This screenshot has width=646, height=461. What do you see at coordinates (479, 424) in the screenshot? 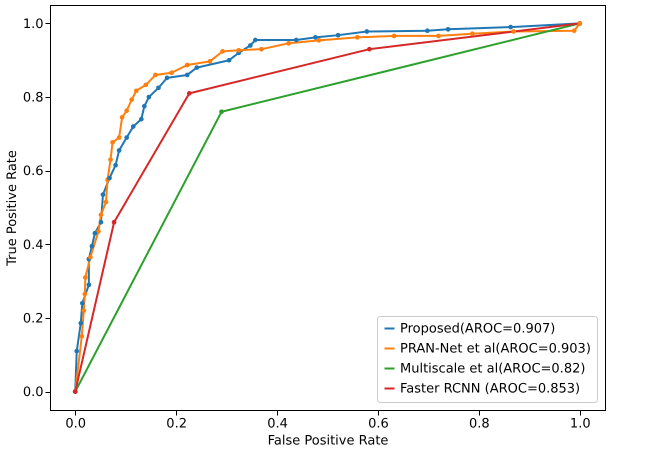
I see `x-tick-label: 0.8` at bounding box center [479, 424].